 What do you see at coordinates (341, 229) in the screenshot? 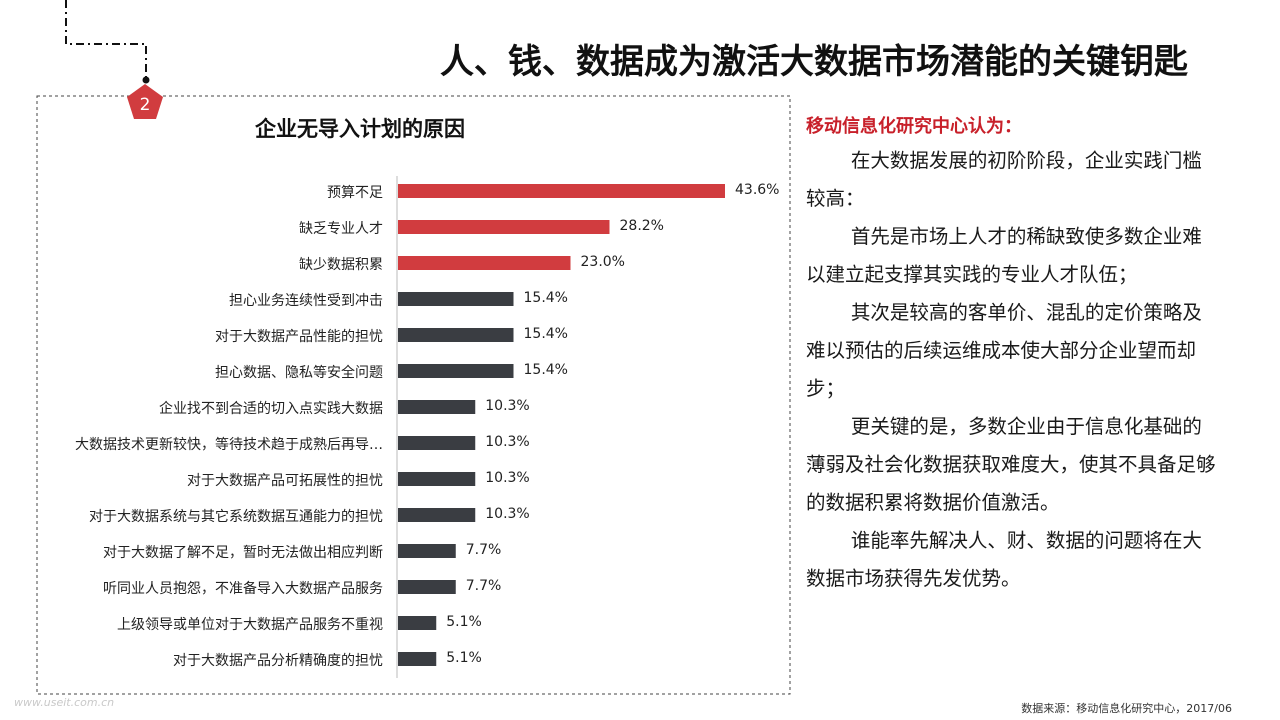
I see `category-label: 缺乏专业人才` at bounding box center [341, 229].